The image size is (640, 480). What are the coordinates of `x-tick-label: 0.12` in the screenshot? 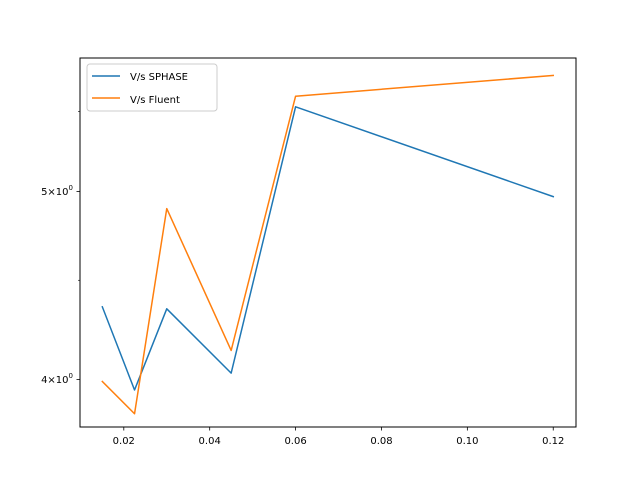 It's located at (553, 441).